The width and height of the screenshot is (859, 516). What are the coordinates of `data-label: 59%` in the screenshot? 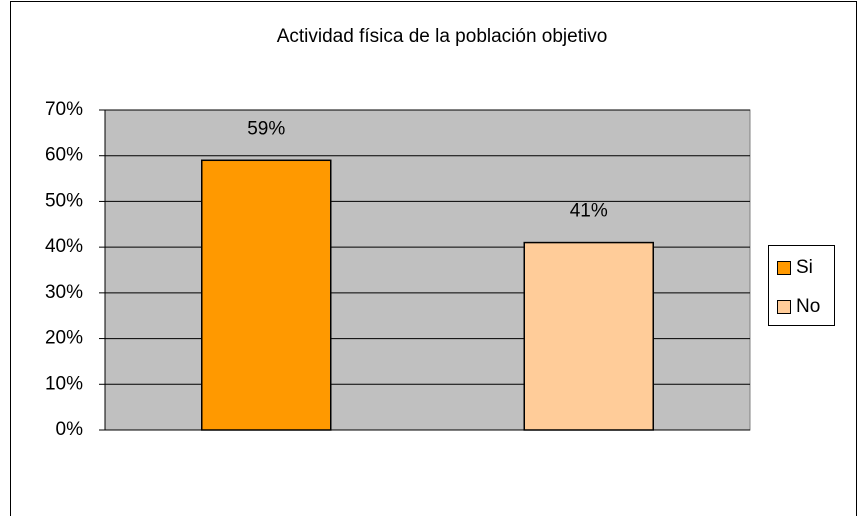 It's located at (266, 128).